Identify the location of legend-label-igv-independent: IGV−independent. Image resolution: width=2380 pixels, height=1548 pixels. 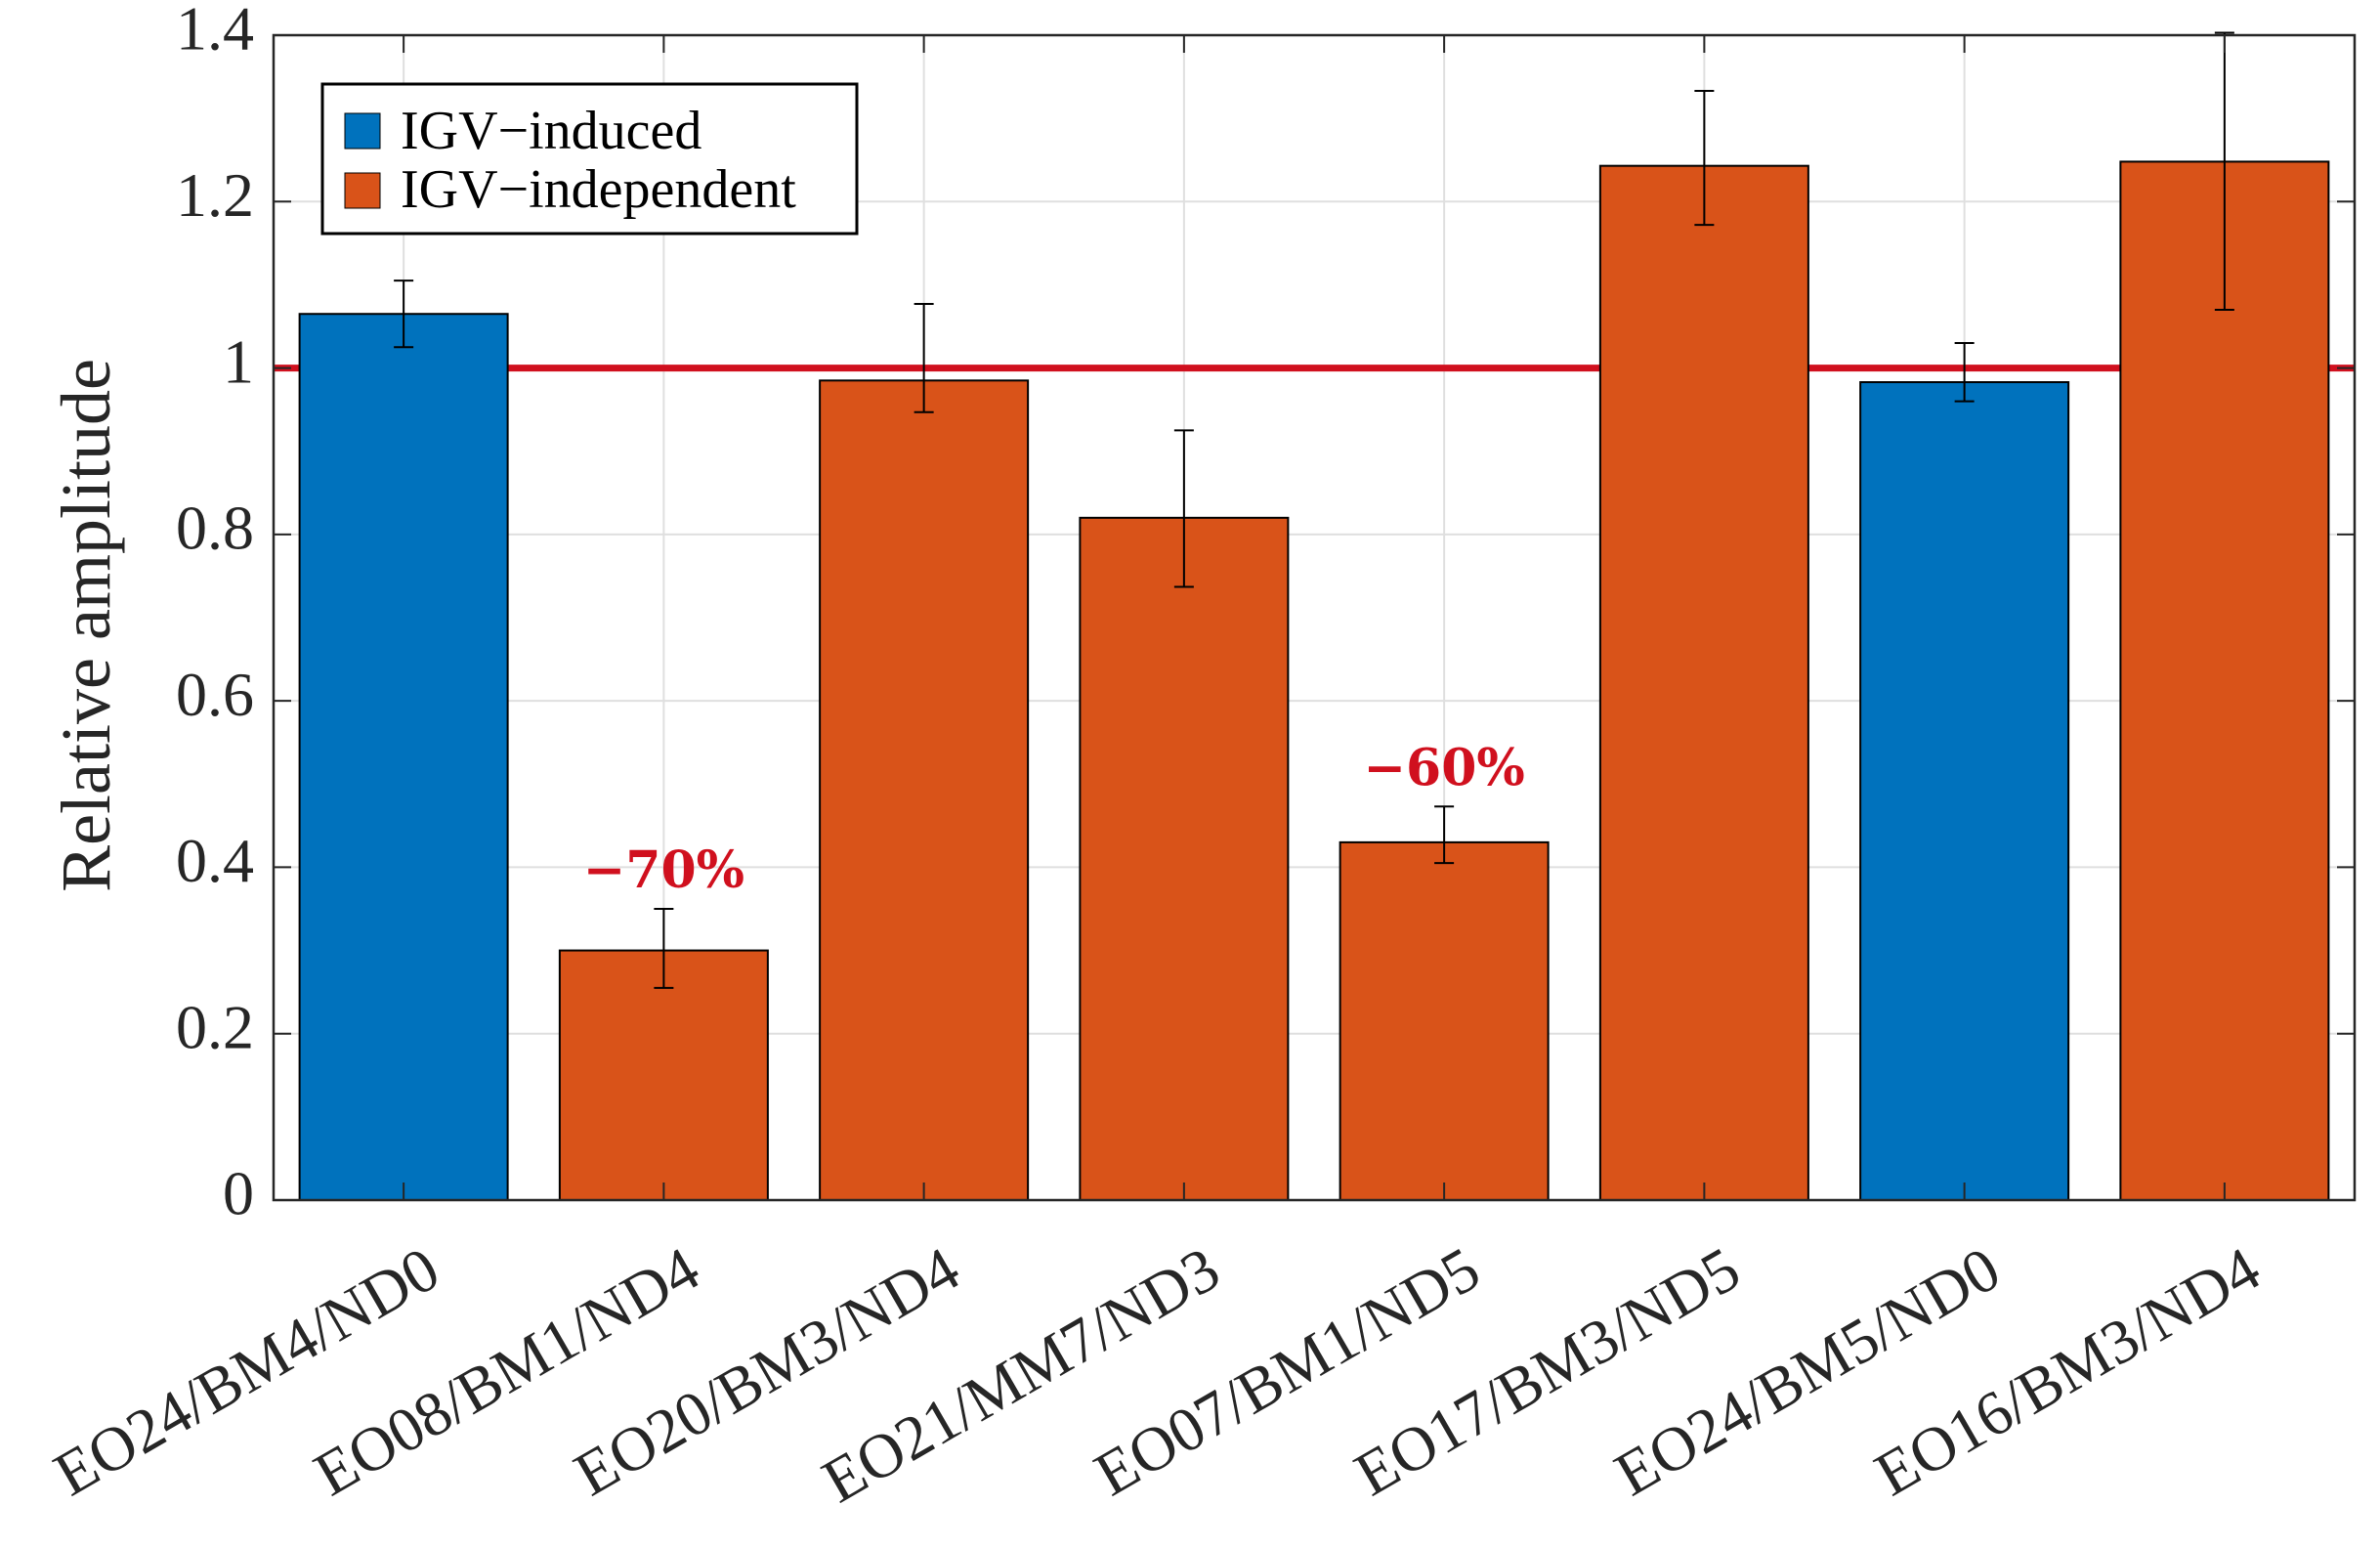
(598, 190).